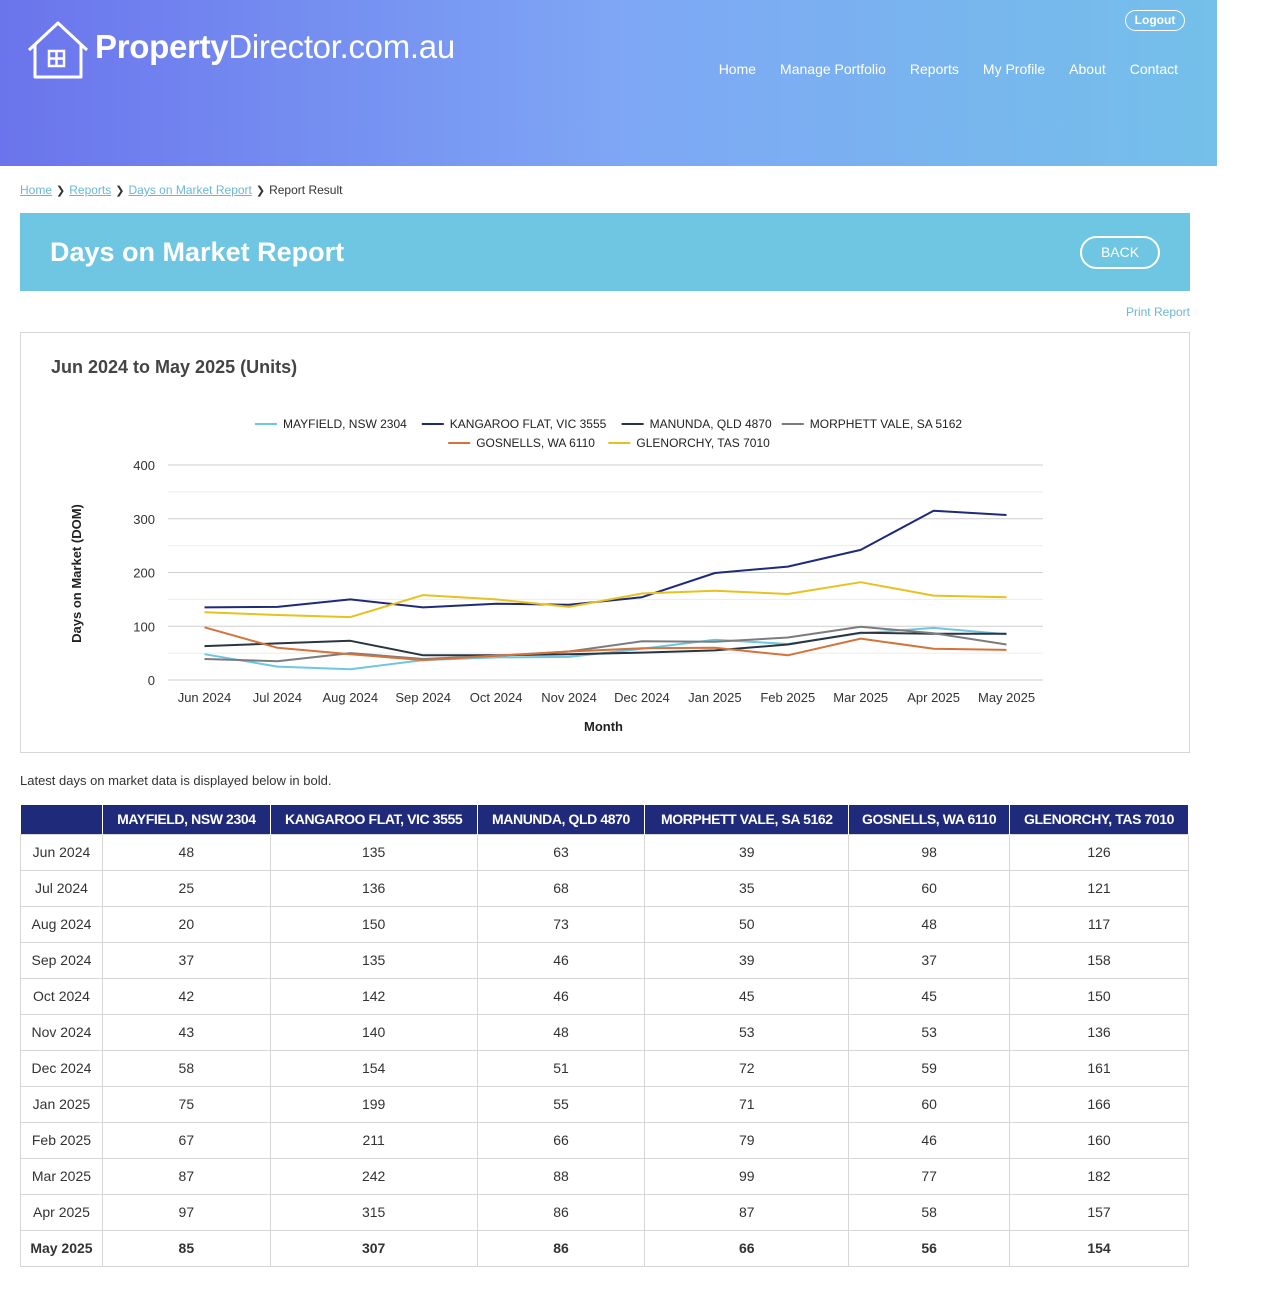  Describe the element at coordinates (190, 190) in the screenshot. I see `breadcrumb-dom-report: Days on Market Report` at that location.